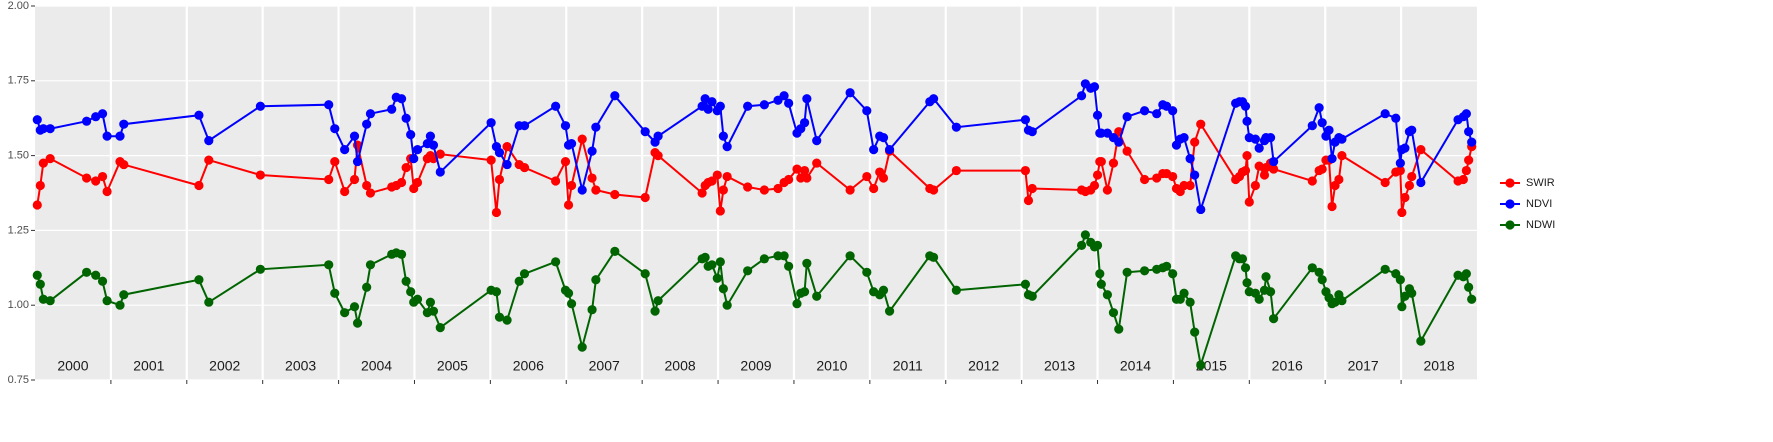 The image size is (1773, 442). I want to click on year-label: 2014, so click(1135, 366).